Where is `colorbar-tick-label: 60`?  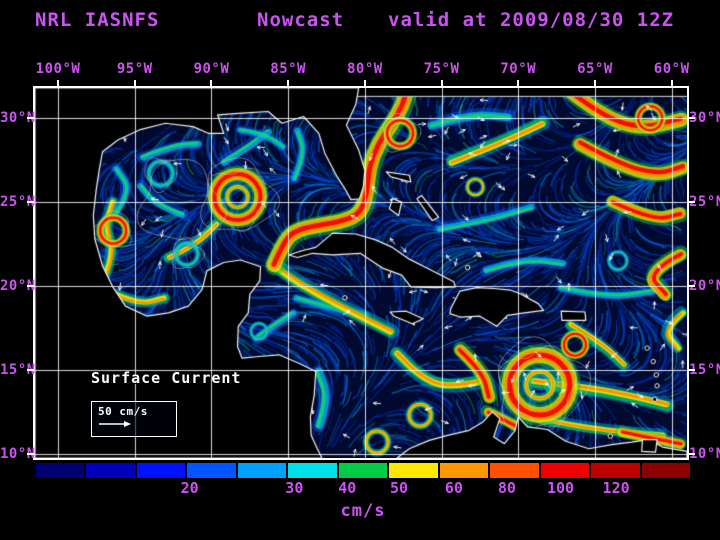 colorbar-tick-label: 60 is located at coordinates (453, 488).